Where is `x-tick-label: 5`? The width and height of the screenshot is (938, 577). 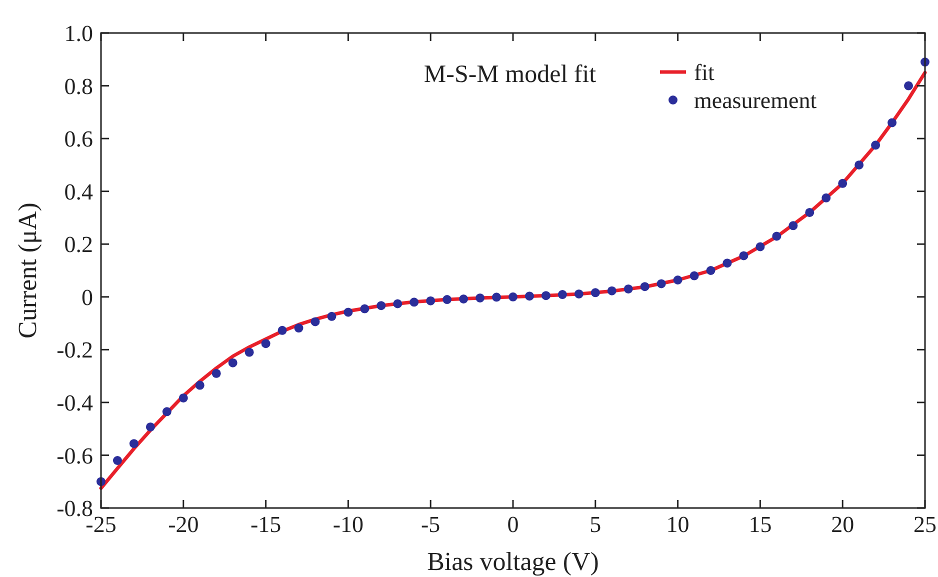 x-tick-label: 5 is located at coordinates (596, 524).